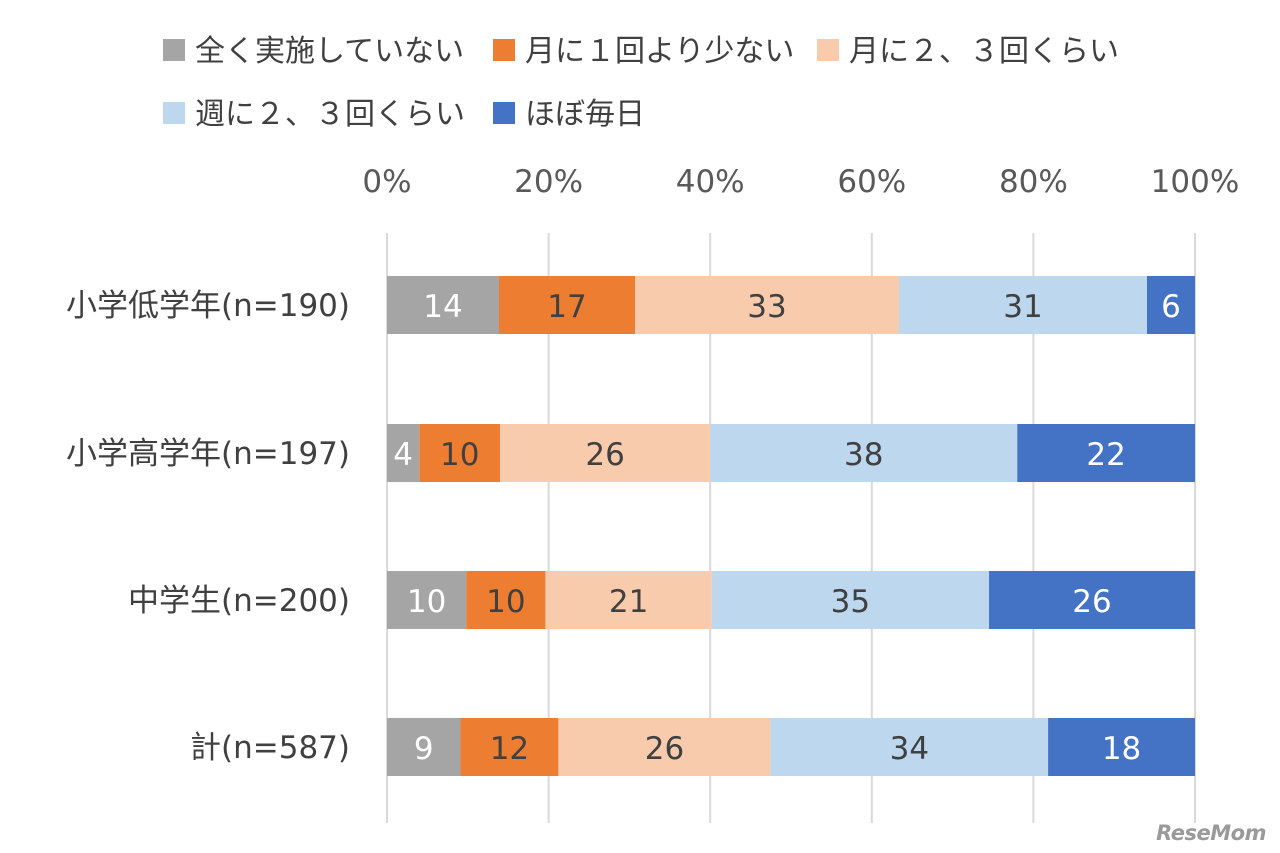  Describe the element at coordinates (1211, 833) in the screenshot. I see `resemom-logo: ReseMom` at that location.